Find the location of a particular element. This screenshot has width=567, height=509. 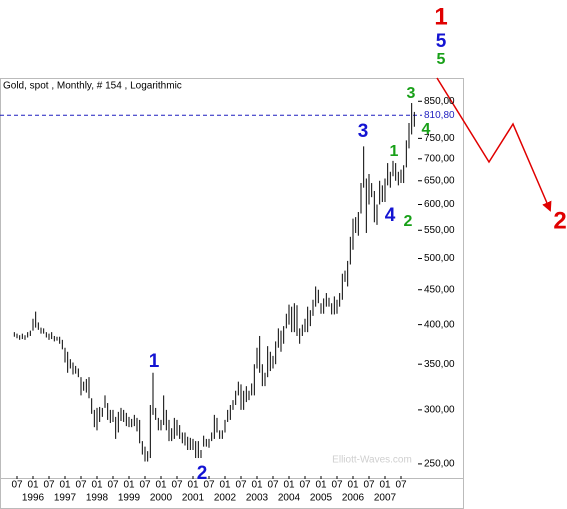

y-tick-label: 650,00 is located at coordinates (439, 180).